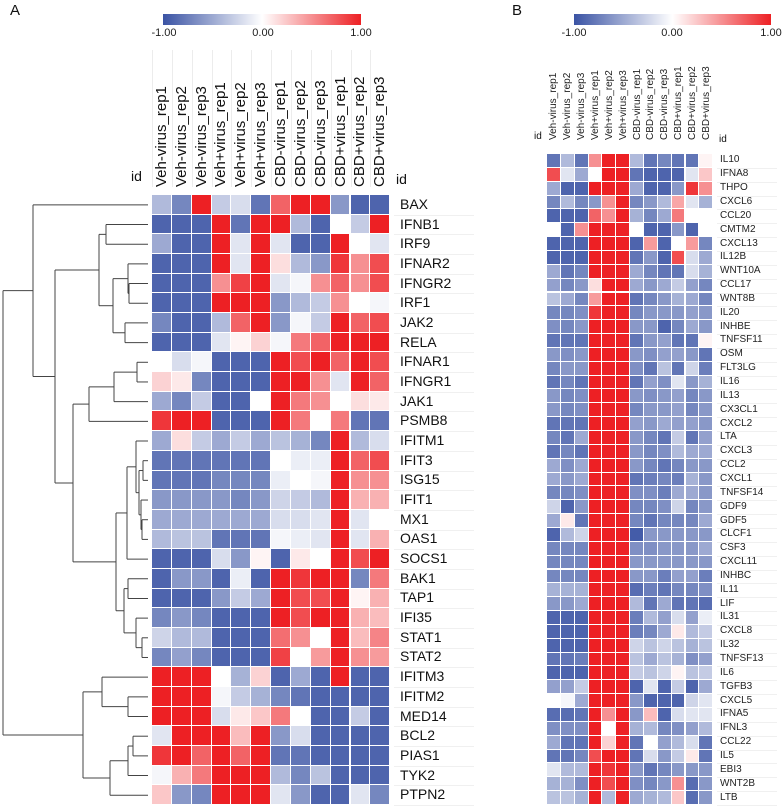 The width and height of the screenshot is (783, 809). Describe the element at coordinates (201, 136) in the screenshot. I see `heatmap-a-column-label: Veh-virus_rep3` at that location.